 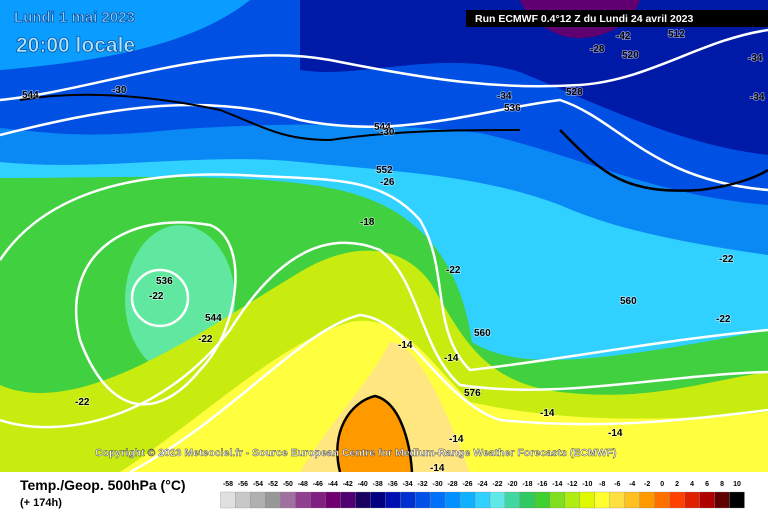 I want to click on scale-label: -14, so click(x=557, y=484).